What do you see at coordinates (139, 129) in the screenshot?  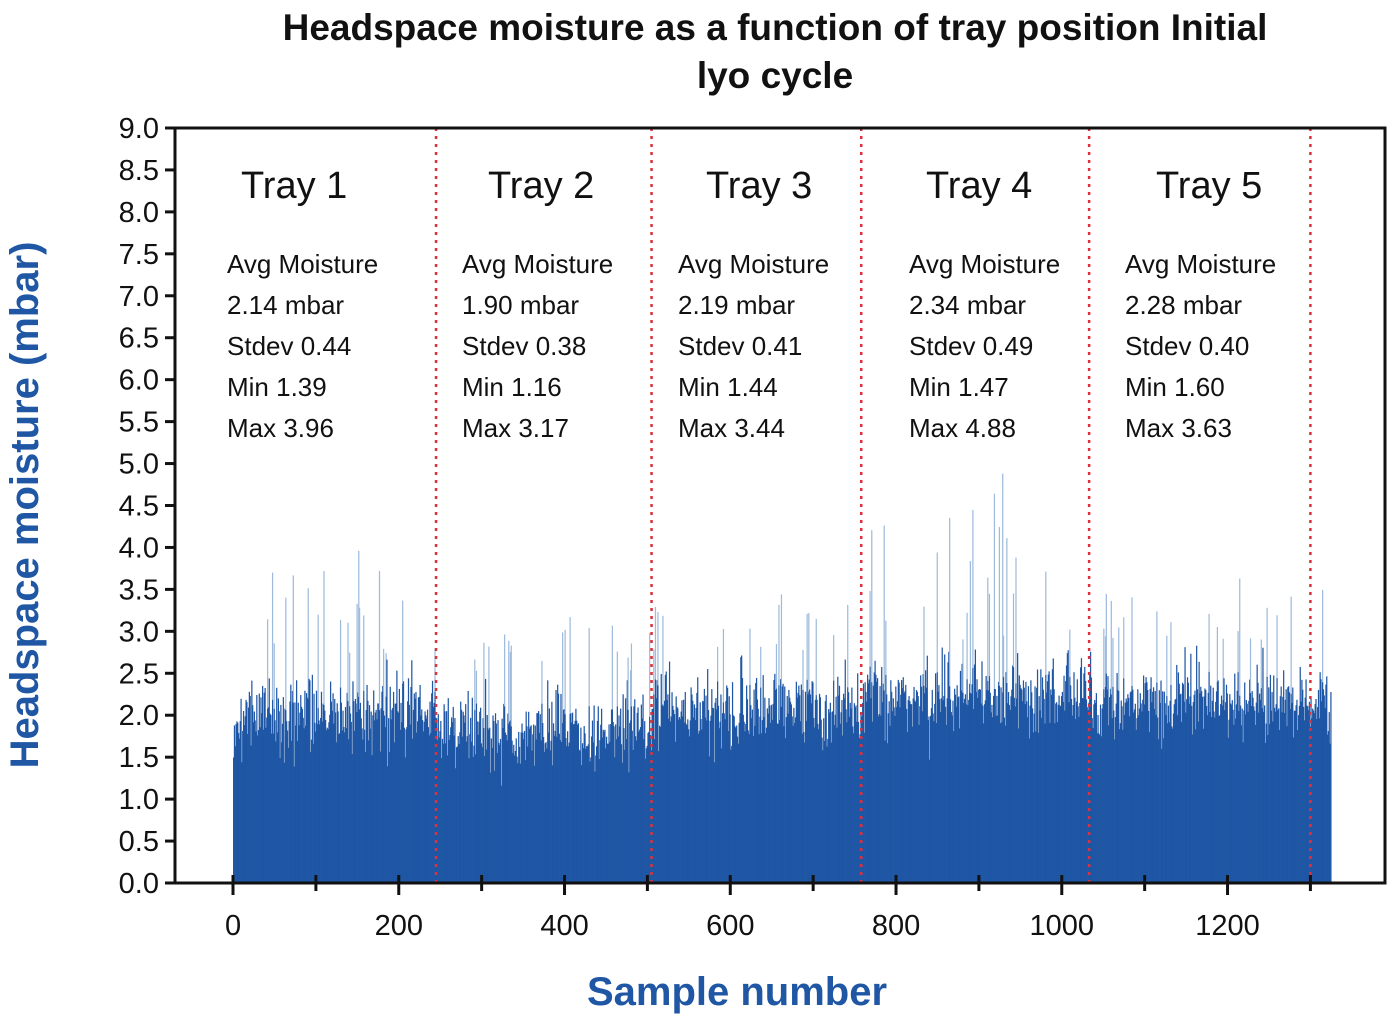 I see `y-tick-label: 9.0` at bounding box center [139, 129].